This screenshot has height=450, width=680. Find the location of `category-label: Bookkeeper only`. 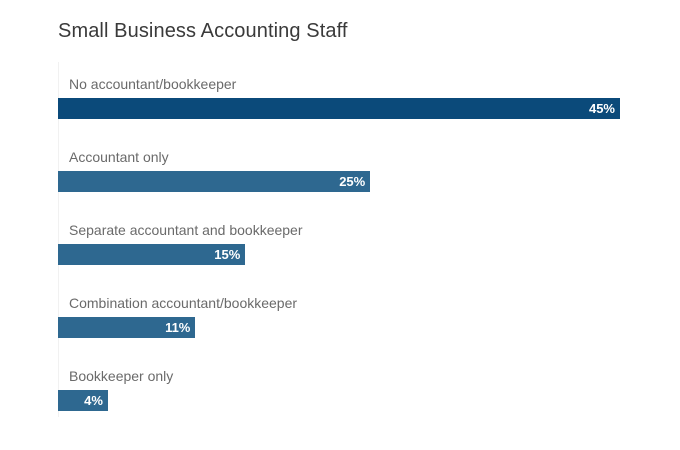

category-label: Bookkeeper only is located at coordinates (121, 376).